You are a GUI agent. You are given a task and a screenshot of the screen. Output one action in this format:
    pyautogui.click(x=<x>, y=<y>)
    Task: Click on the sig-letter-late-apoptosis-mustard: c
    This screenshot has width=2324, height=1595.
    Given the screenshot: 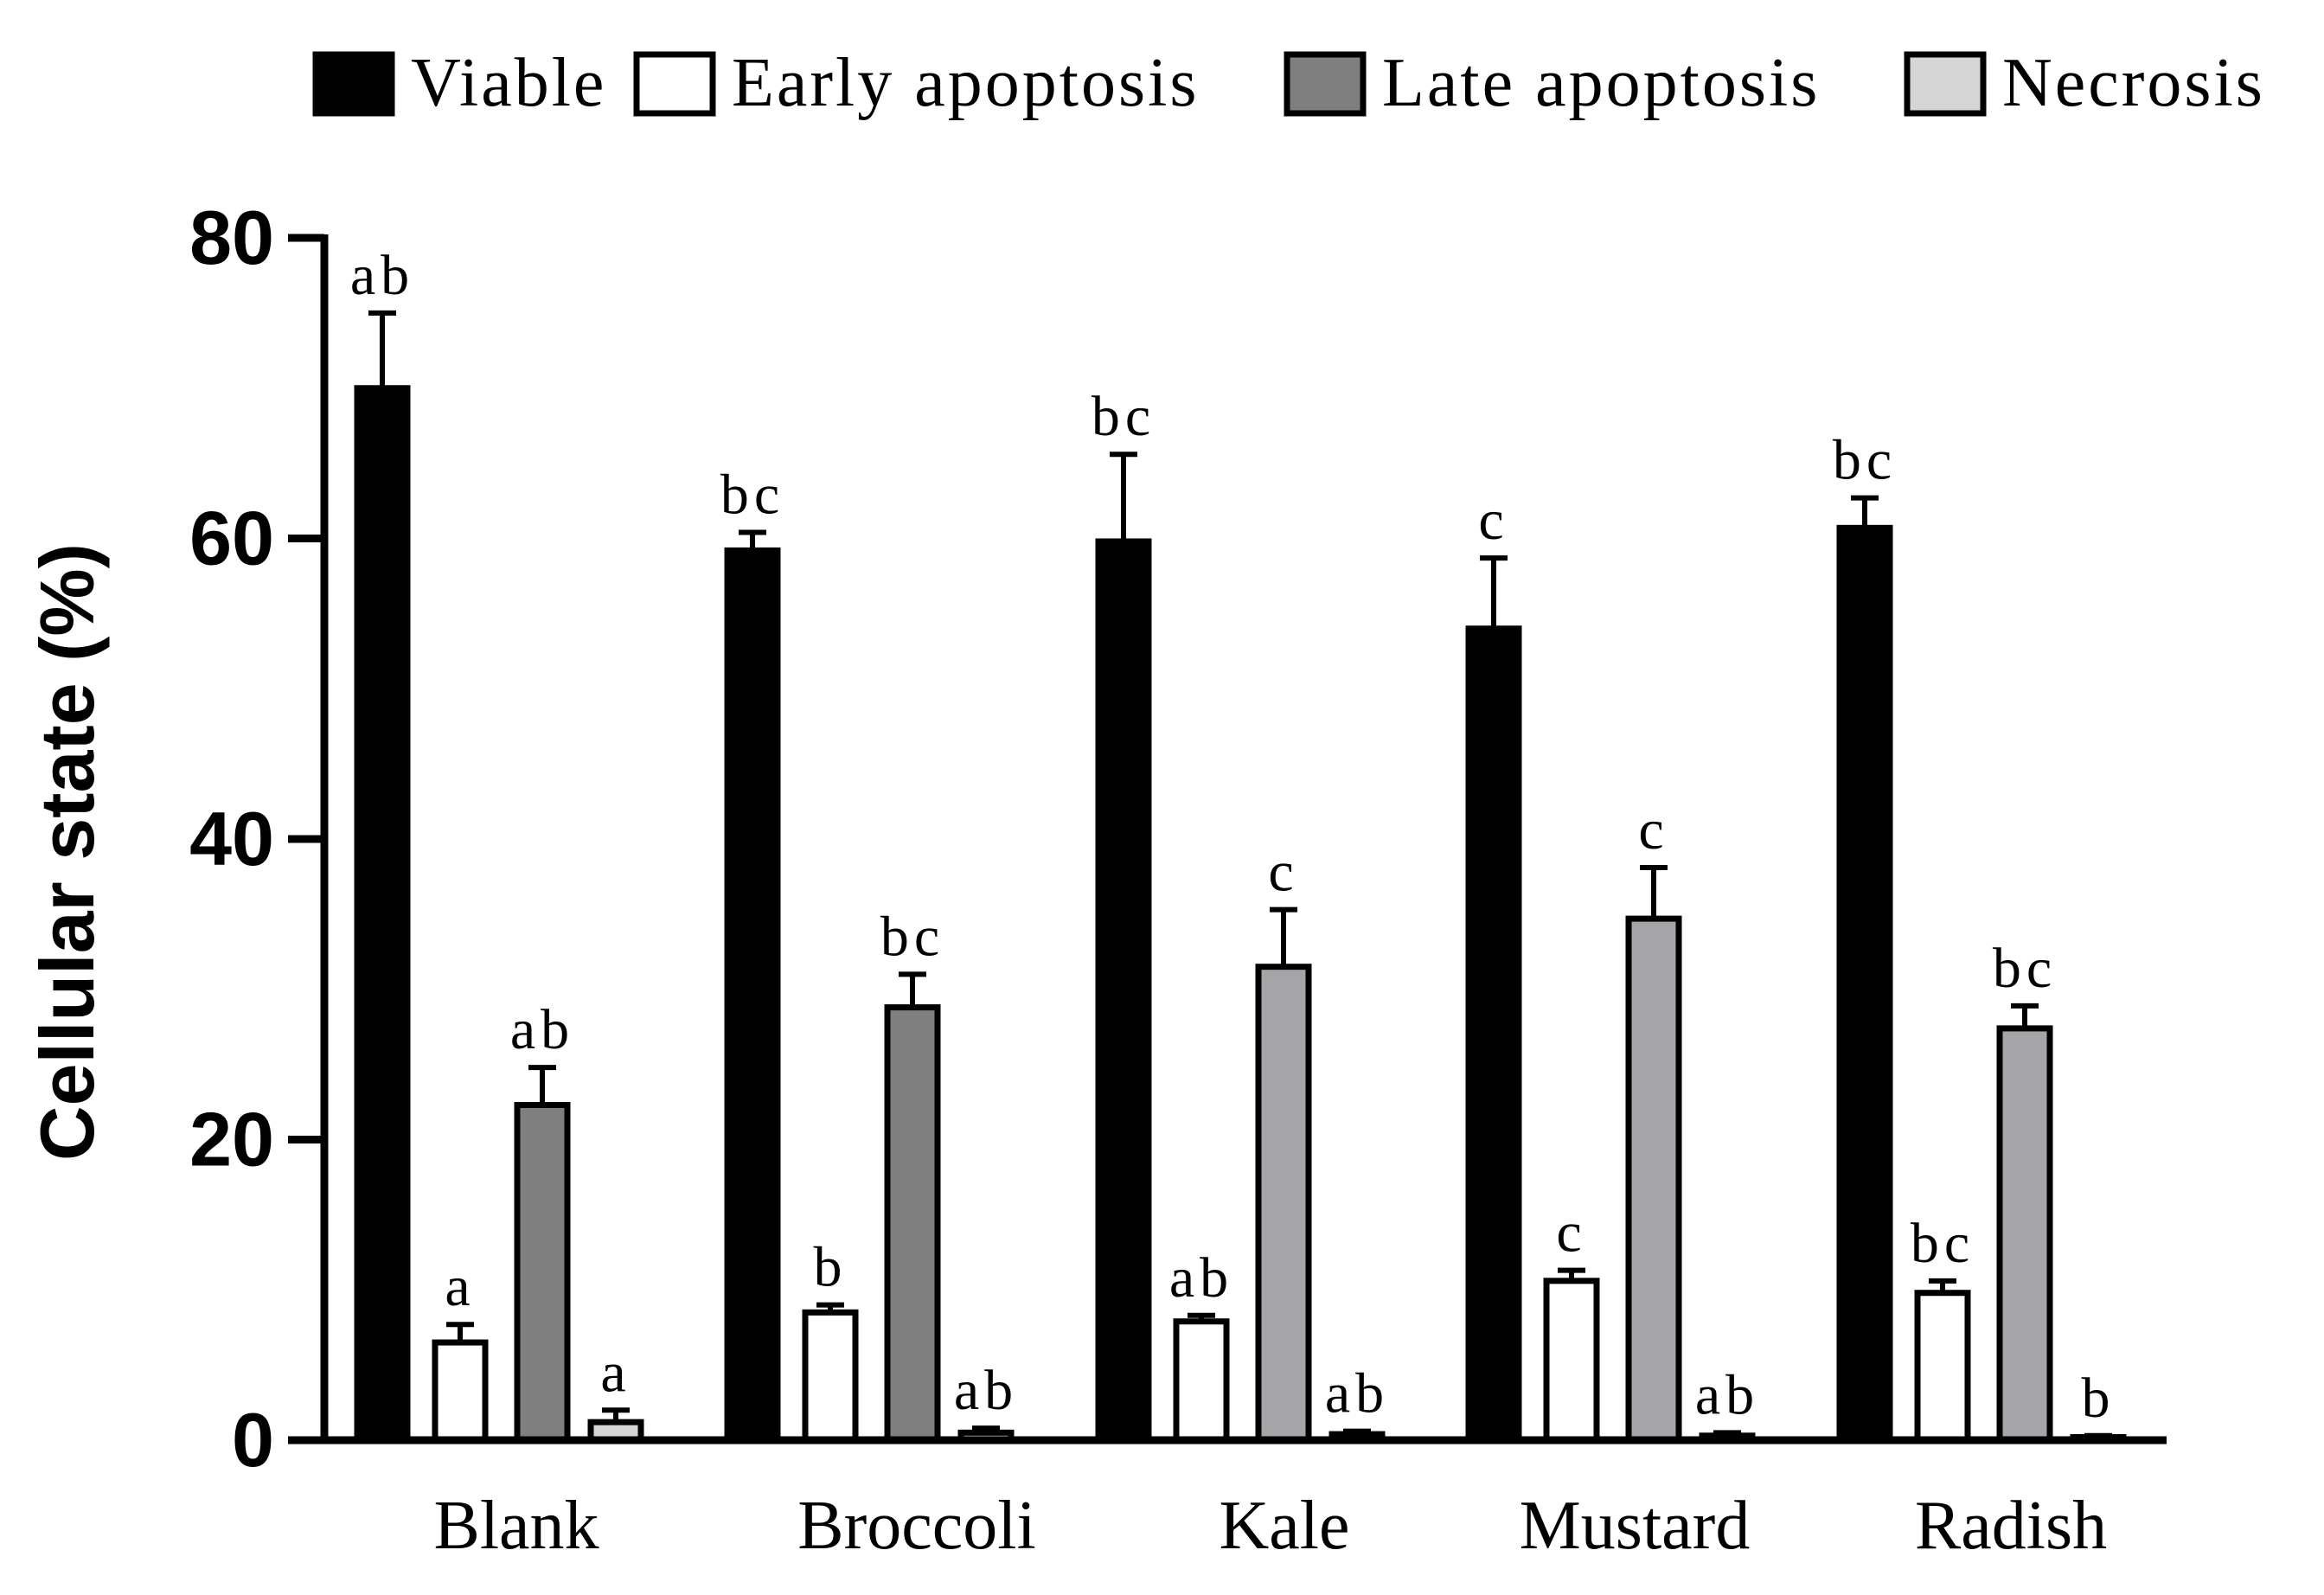 What is the action you would take?
    pyautogui.click(x=1653, y=830)
    